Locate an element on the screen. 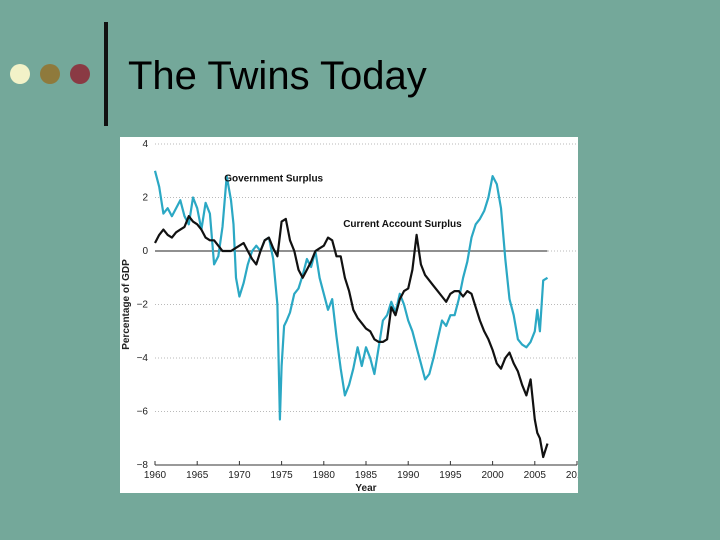 The height and width of the screenshot is (540, 720). y-tick-label: −4 is located at coordinates (143, 358).